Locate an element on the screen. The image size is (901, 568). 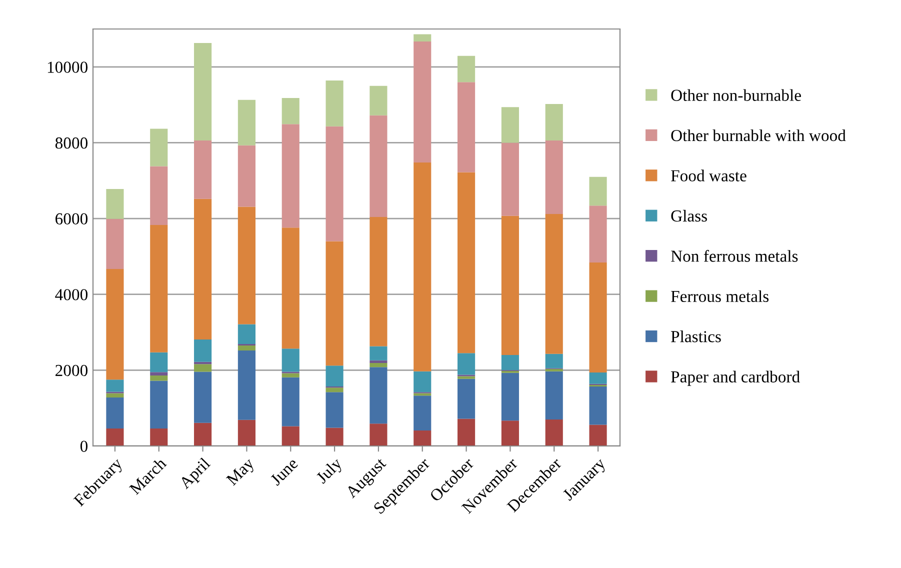
y-tick-label: 6000 is located at coordinates (72, 218).